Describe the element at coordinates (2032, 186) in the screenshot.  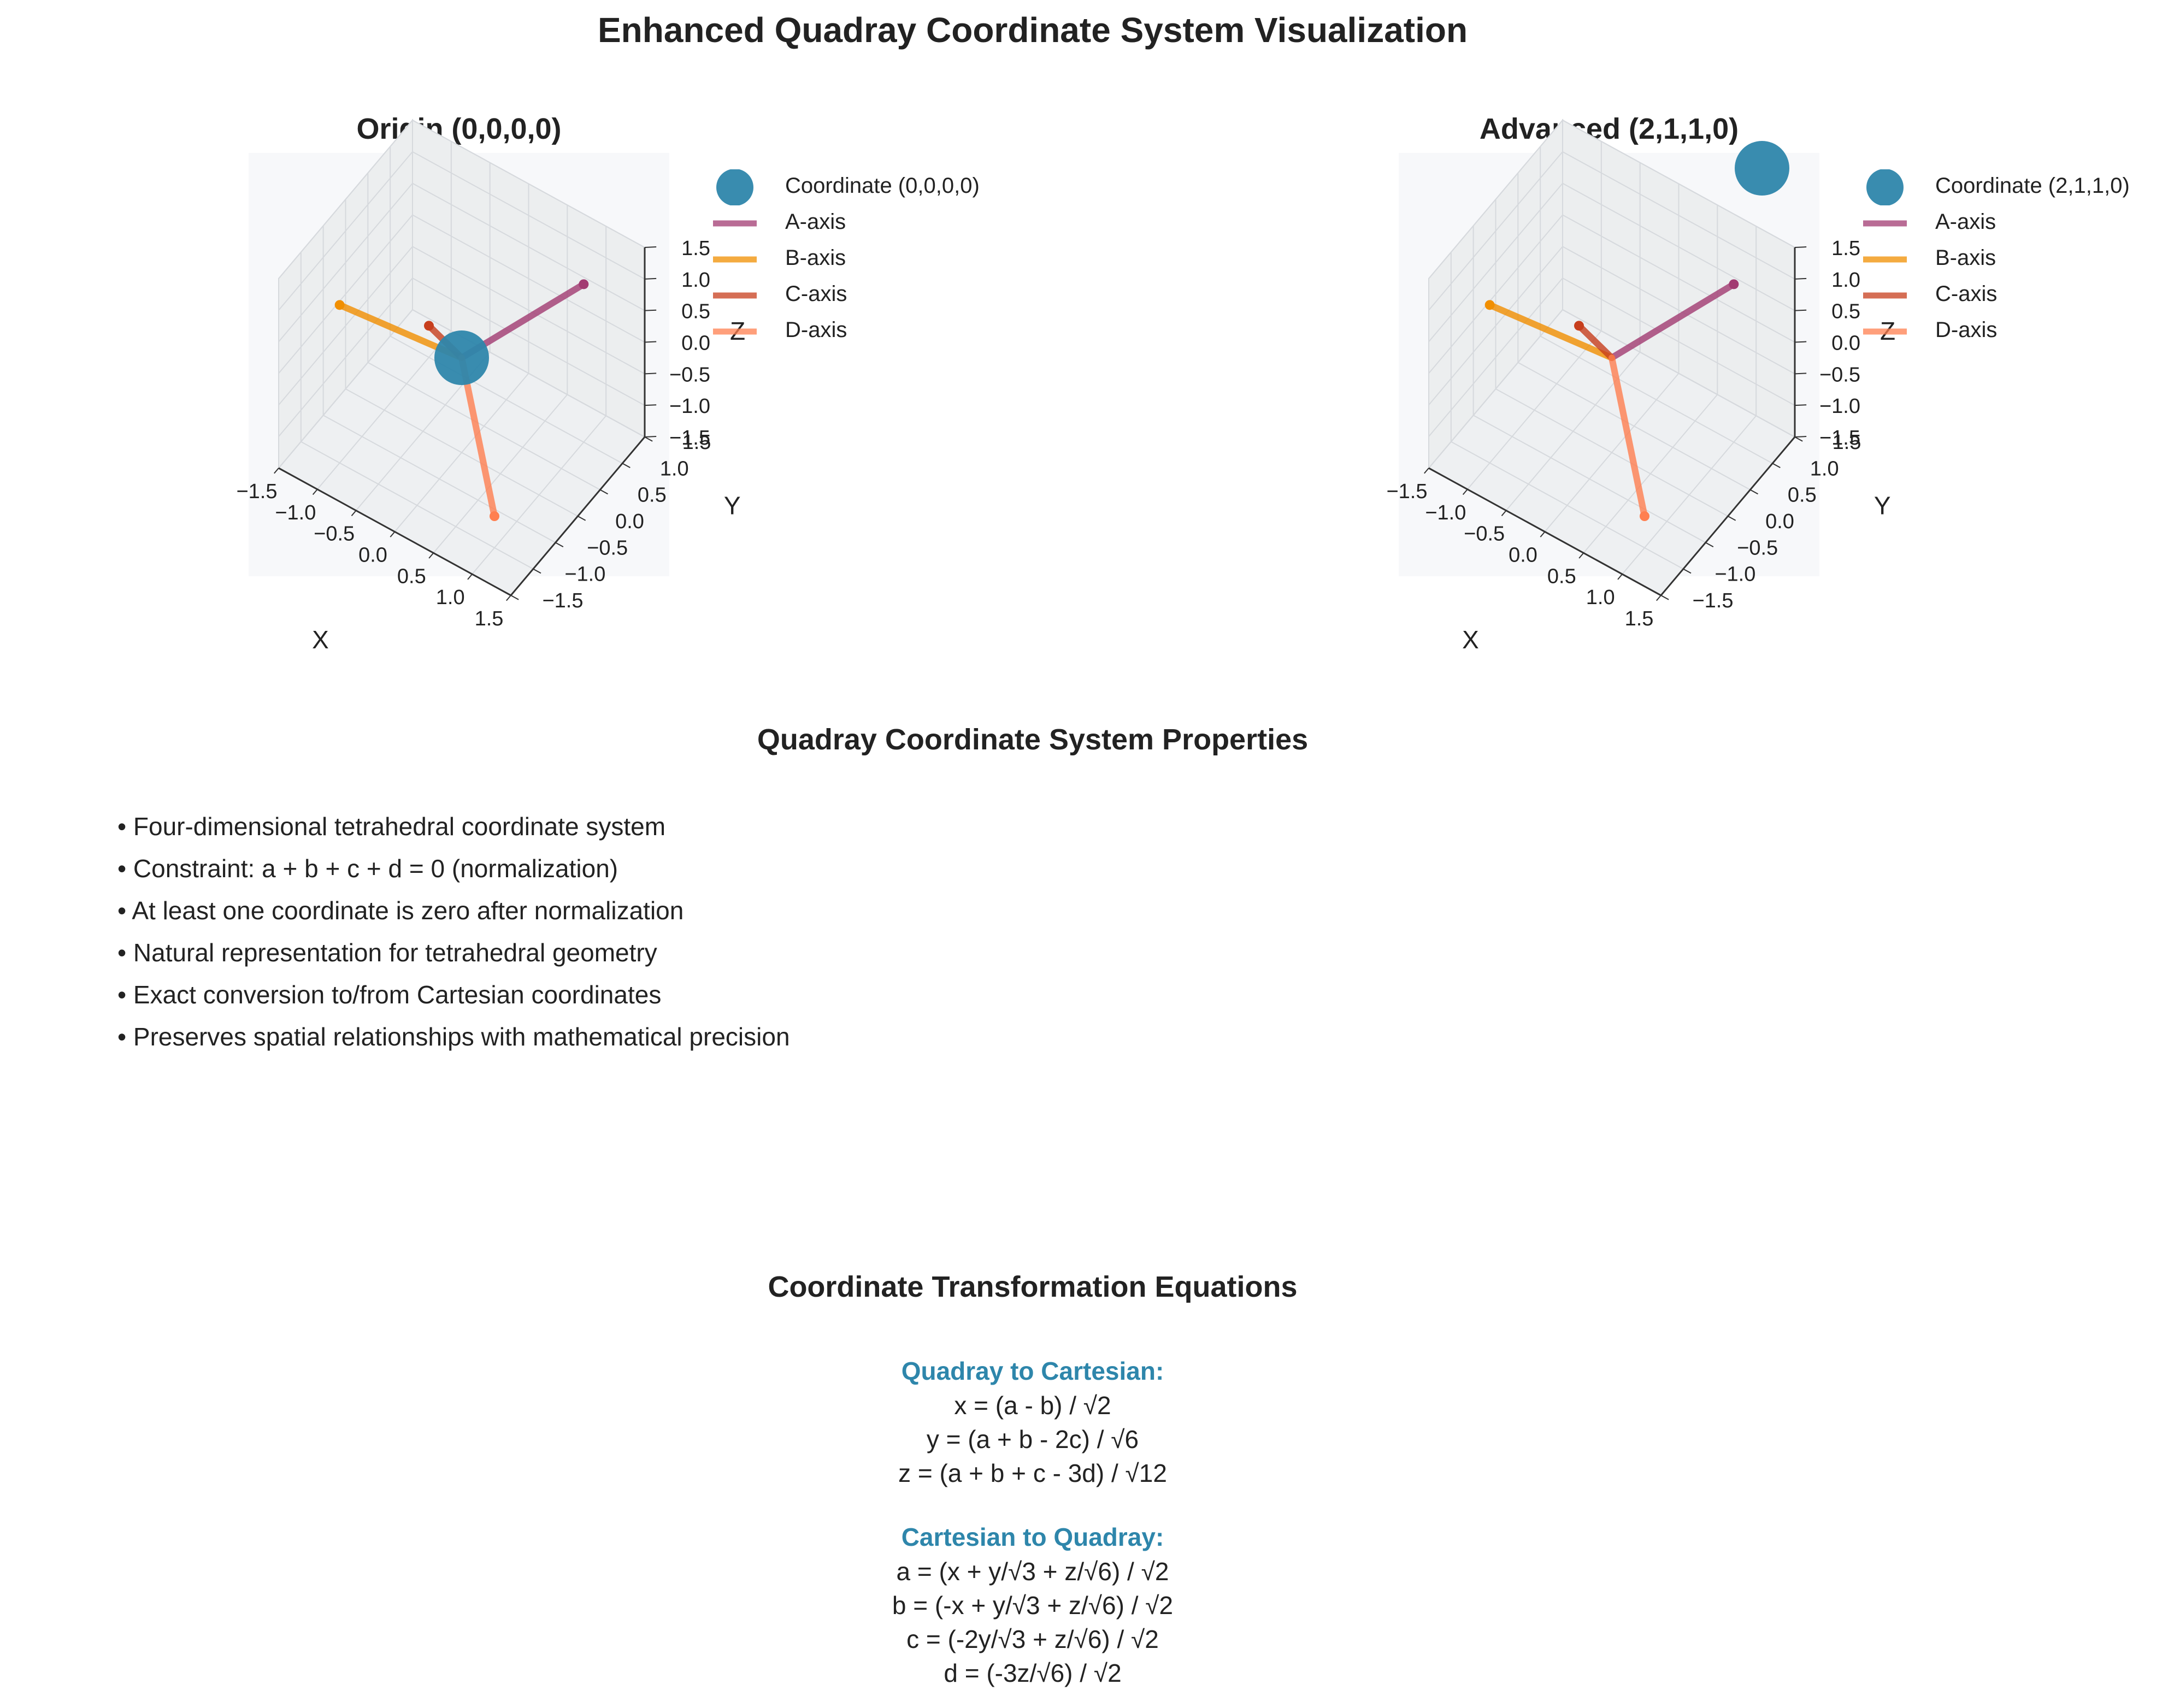
I see `legend-label: Coordinate (2,1,1,0)` at that location.